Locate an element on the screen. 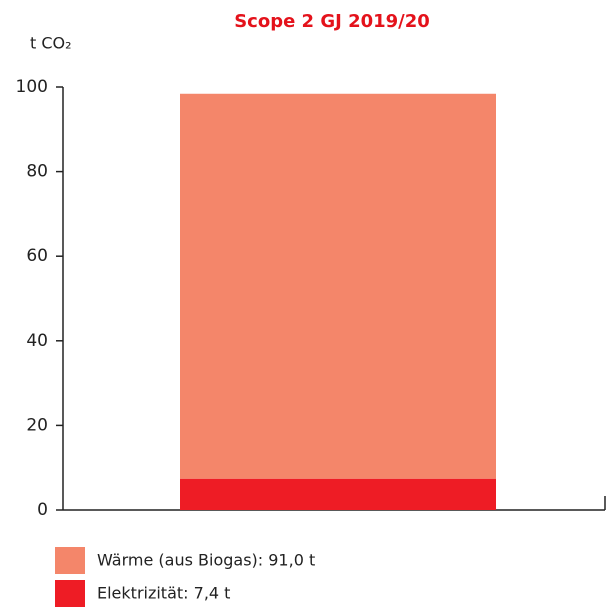  legend-label: Elektrizität: 7,4 t is located at coordinates (163, 593).